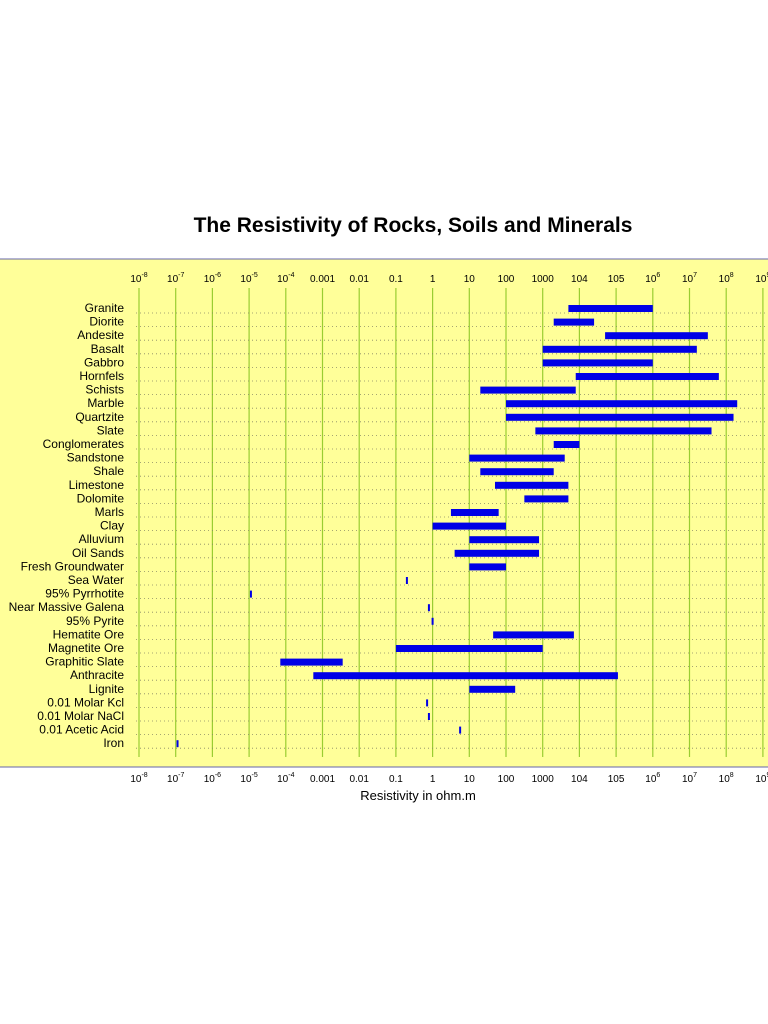  Describe the element at coordinates (418, 795) in the screenshot. I see `x-axis-title: Resistivity in ohm.m` at that location.